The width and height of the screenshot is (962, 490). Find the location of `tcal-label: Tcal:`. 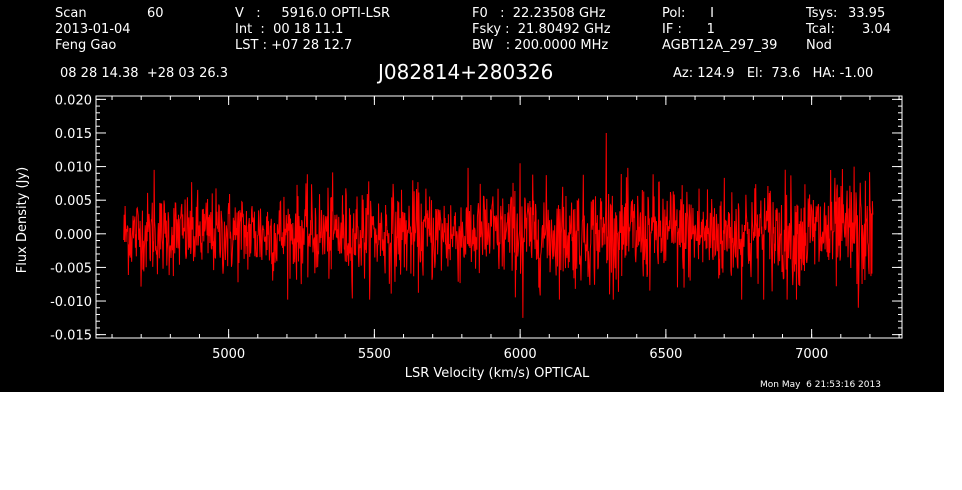

tcal-label: Tcal: is located at coordinates (820, 29).